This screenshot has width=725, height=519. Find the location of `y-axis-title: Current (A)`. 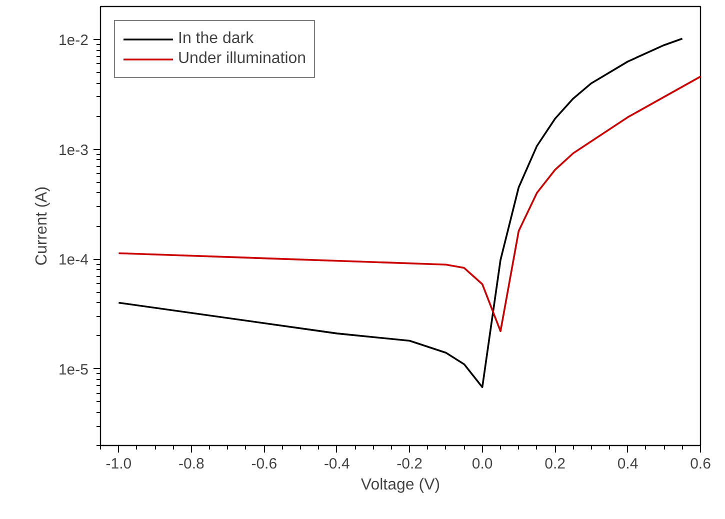

y-axis-title: Current (A) is located at coordinates (41, 226).